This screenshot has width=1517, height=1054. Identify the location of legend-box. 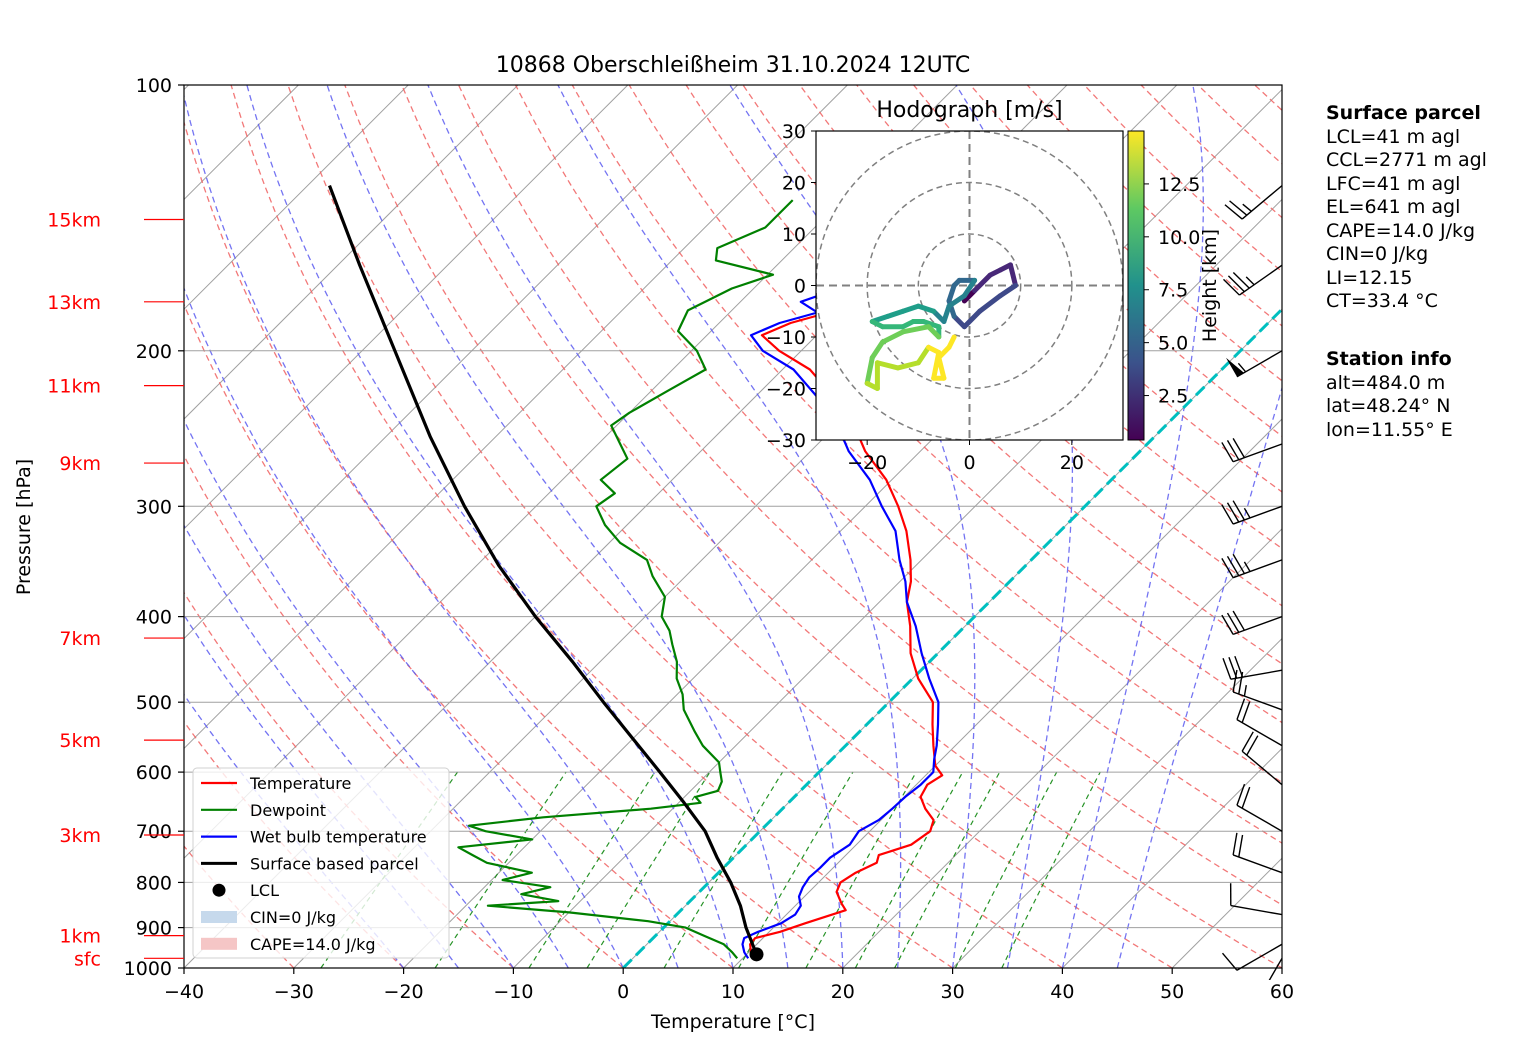
(321, 863).